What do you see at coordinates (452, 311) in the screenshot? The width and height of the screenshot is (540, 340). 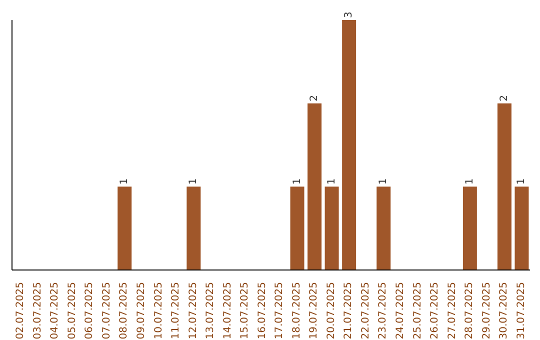 I see `x-tick-label: 27.07.2025` at bounding box center [452, 311].